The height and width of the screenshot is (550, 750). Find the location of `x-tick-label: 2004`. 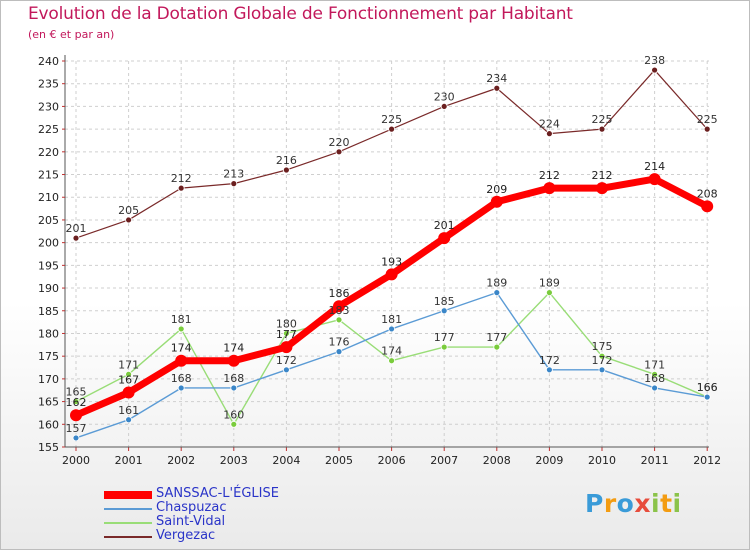

x-tick-label: 2004 is located at coordinates (286, 460).